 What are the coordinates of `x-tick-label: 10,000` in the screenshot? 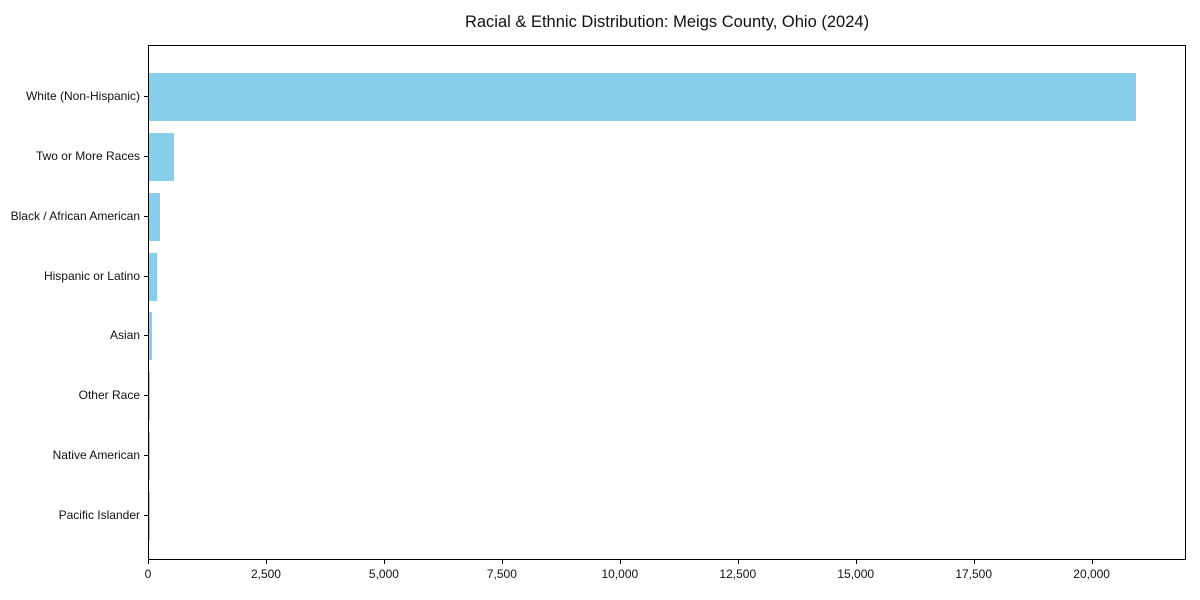 It's located at (620, 574).